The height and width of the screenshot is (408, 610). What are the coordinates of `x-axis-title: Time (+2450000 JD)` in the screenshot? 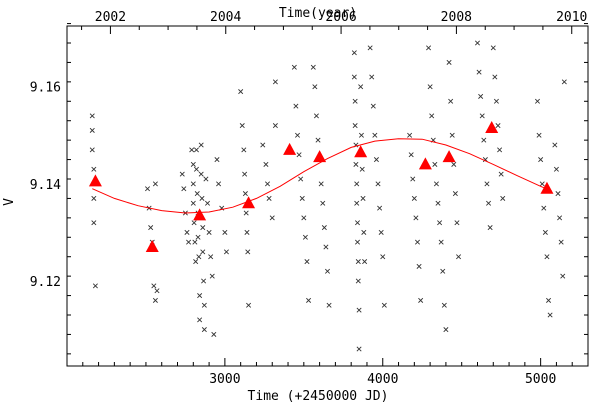 It's located at (318, 396).